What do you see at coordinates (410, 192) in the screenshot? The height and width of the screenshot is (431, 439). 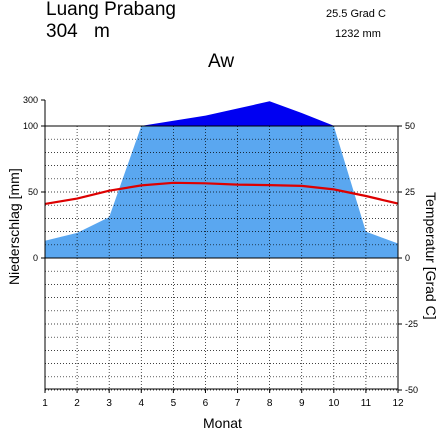 I see `right-tick-label: 25` at bounding box center [410, 192].